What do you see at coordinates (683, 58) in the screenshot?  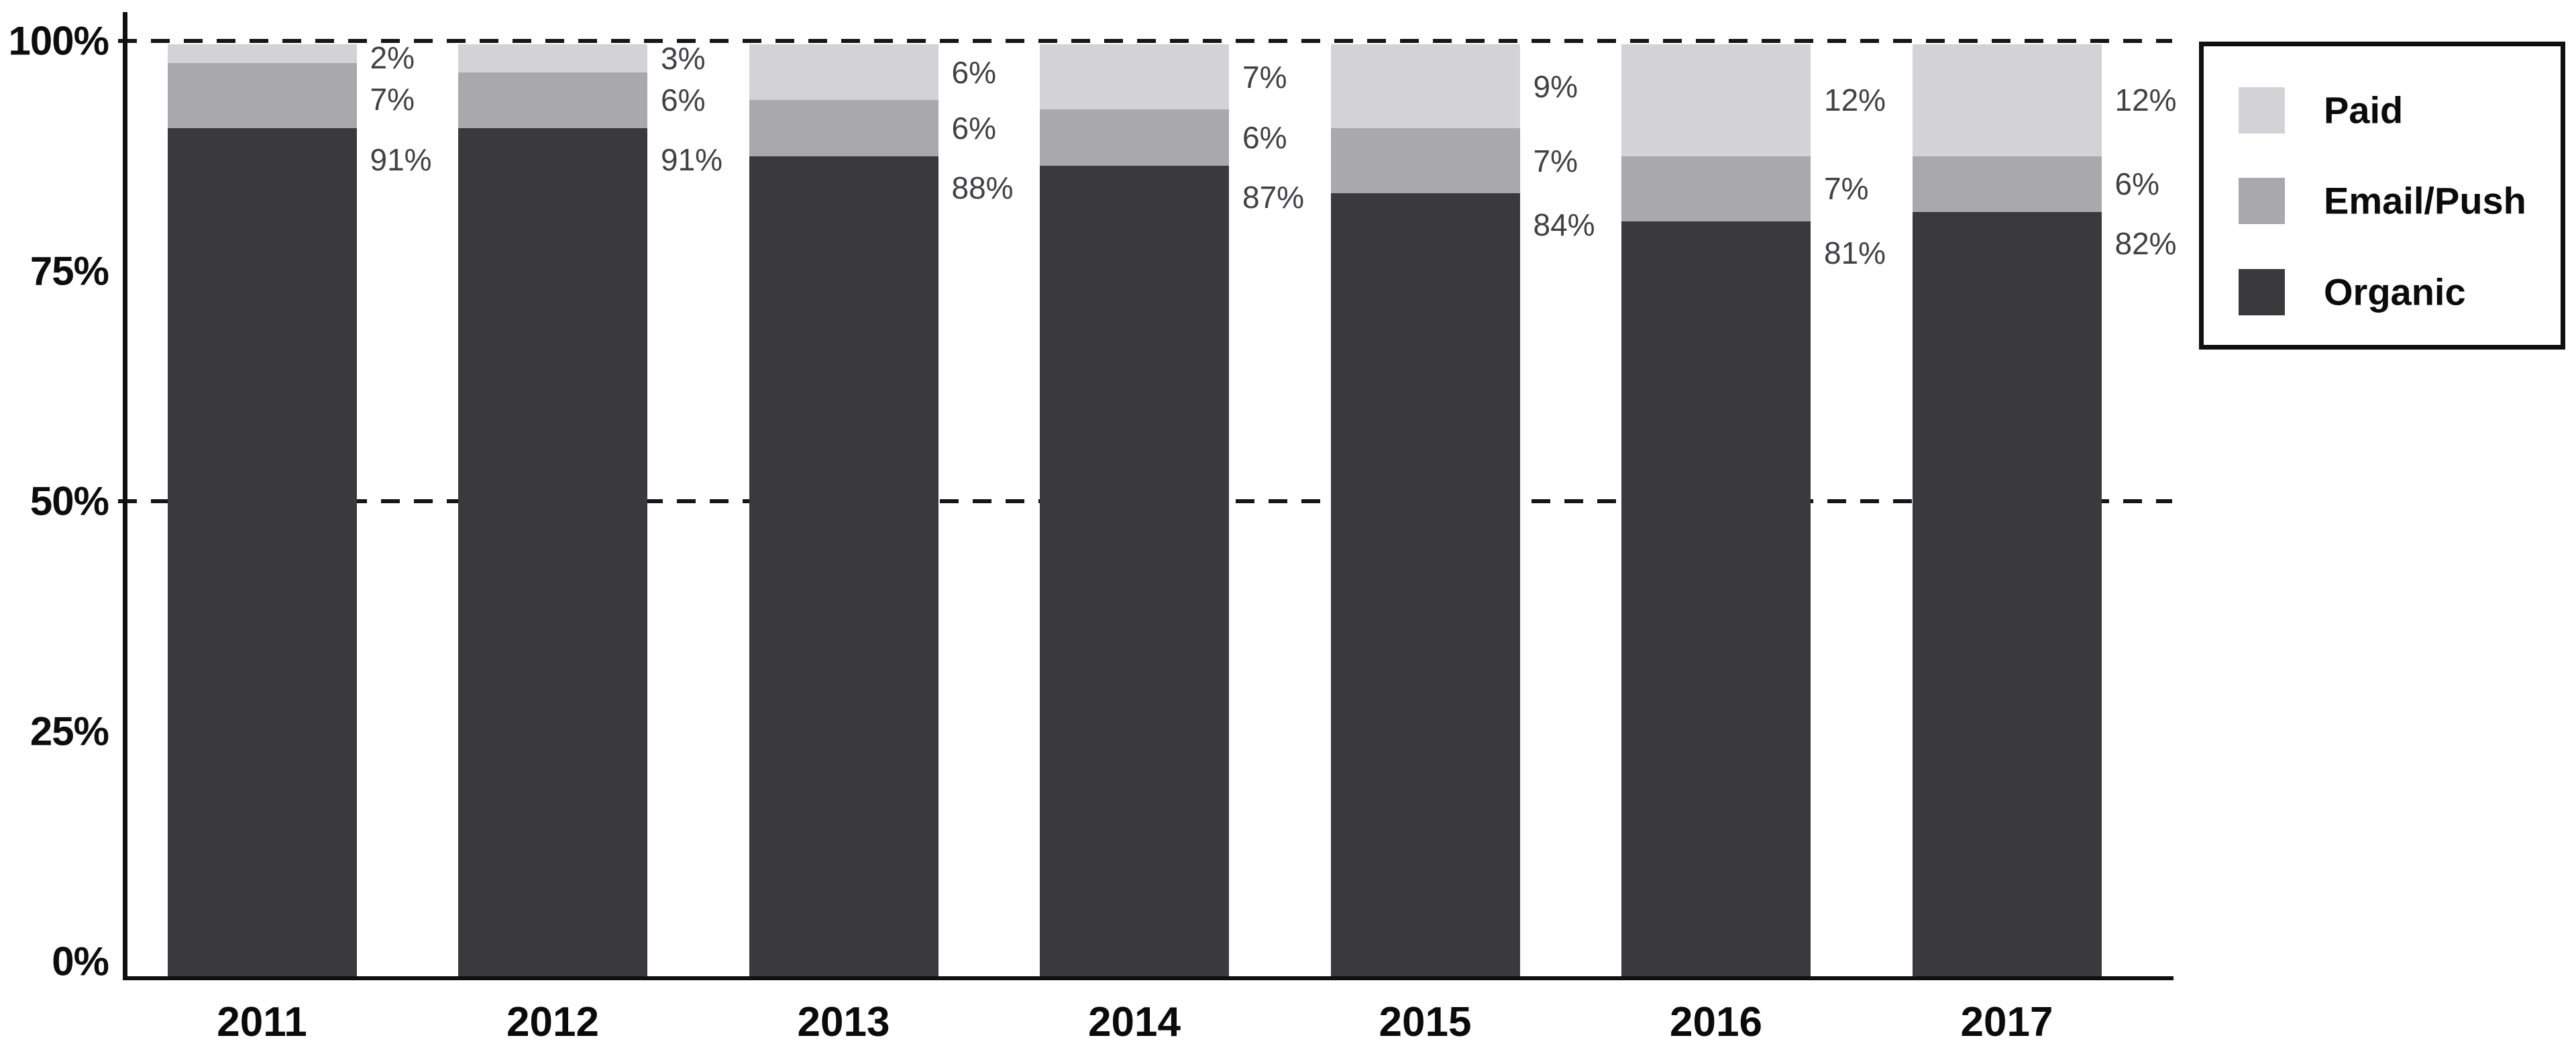 I see `value-label-2012-paid: 3%` at bounding box center [683, 58].